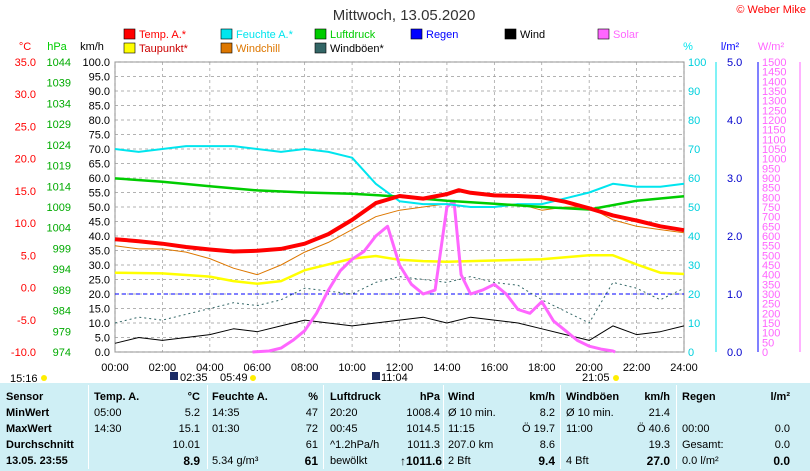  Describe the element at coordinates (99, 324) in the screenshot. I see `wind-tick-label: 10.0` at that location.